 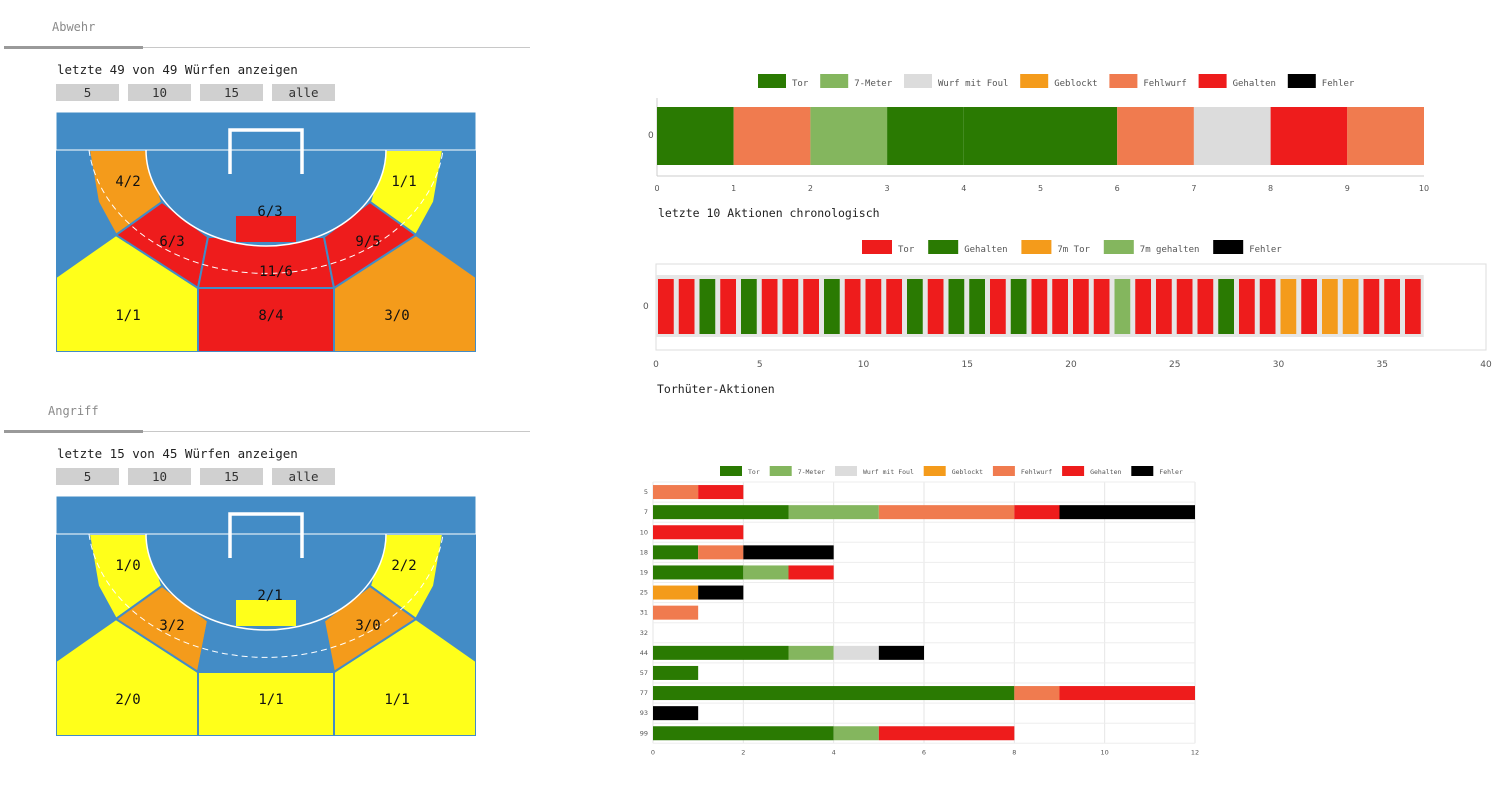 I want to click on x-tick-label: 3, so click(x=887, y=188).